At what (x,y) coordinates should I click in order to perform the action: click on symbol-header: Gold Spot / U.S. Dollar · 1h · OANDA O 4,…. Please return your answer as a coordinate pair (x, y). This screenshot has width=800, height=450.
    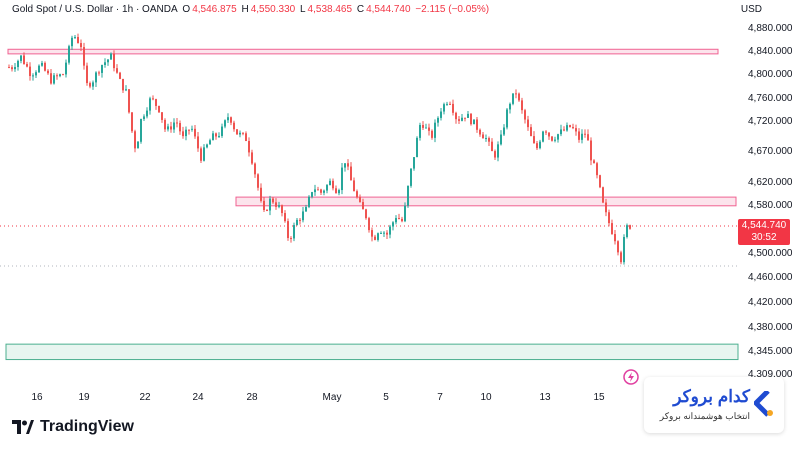
    Looking at the image, I should click on (251, 9).